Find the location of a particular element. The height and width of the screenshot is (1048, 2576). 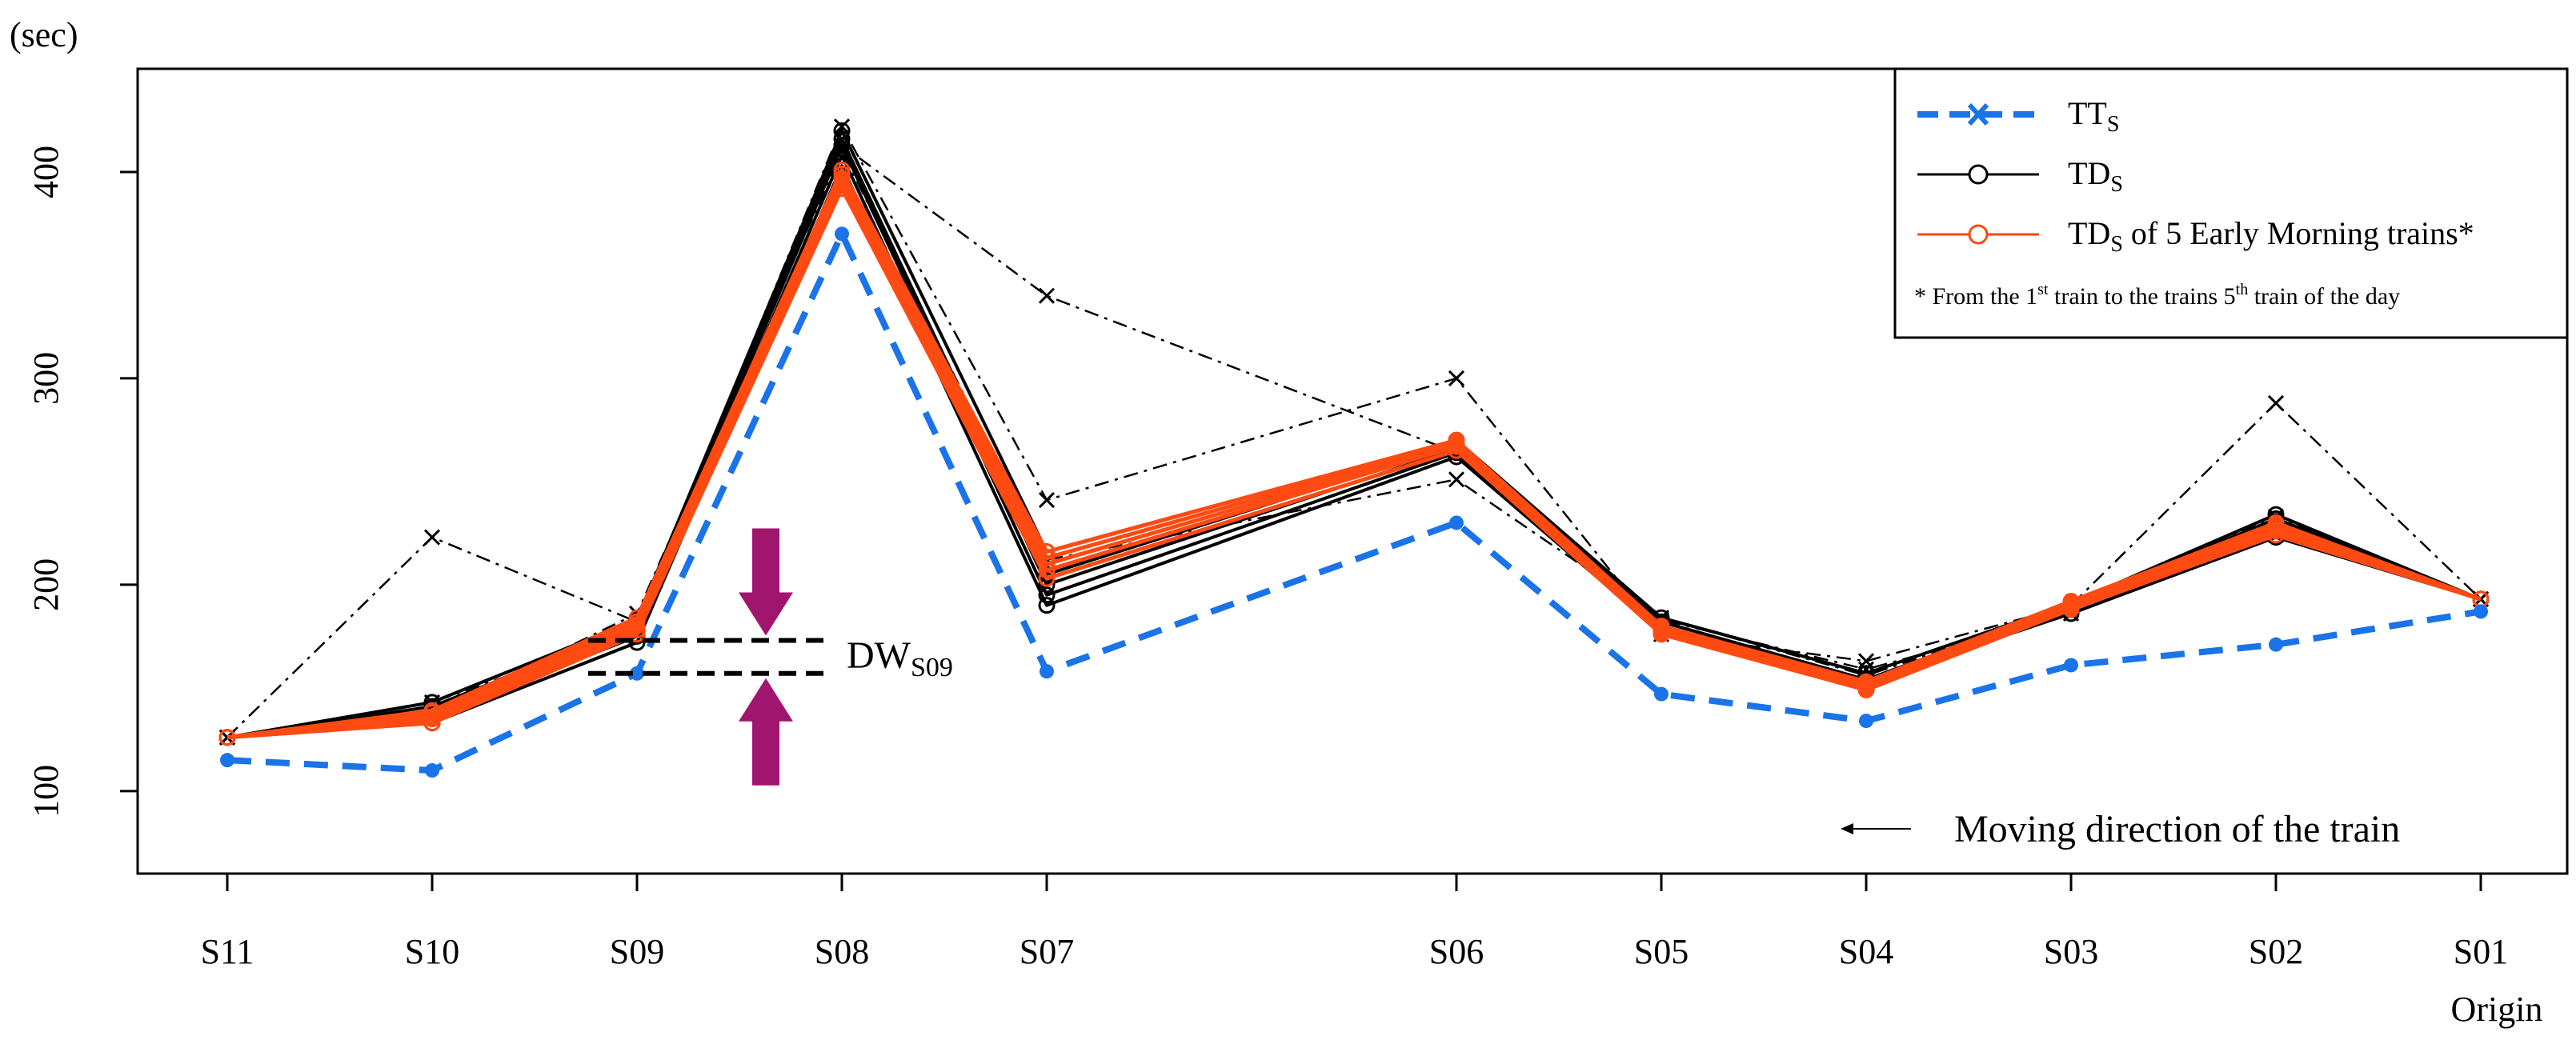

legend-entry-tds: TDS is located at coordinates (2020, 176).